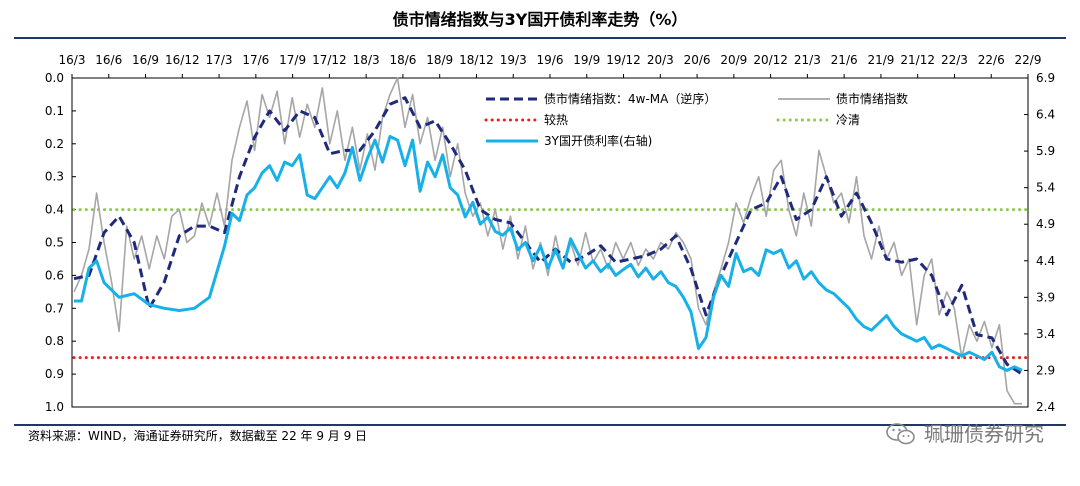 This screenshot has height=486, width=1080. I want to click on x-tick-label: 20/3, so click(660, 60).